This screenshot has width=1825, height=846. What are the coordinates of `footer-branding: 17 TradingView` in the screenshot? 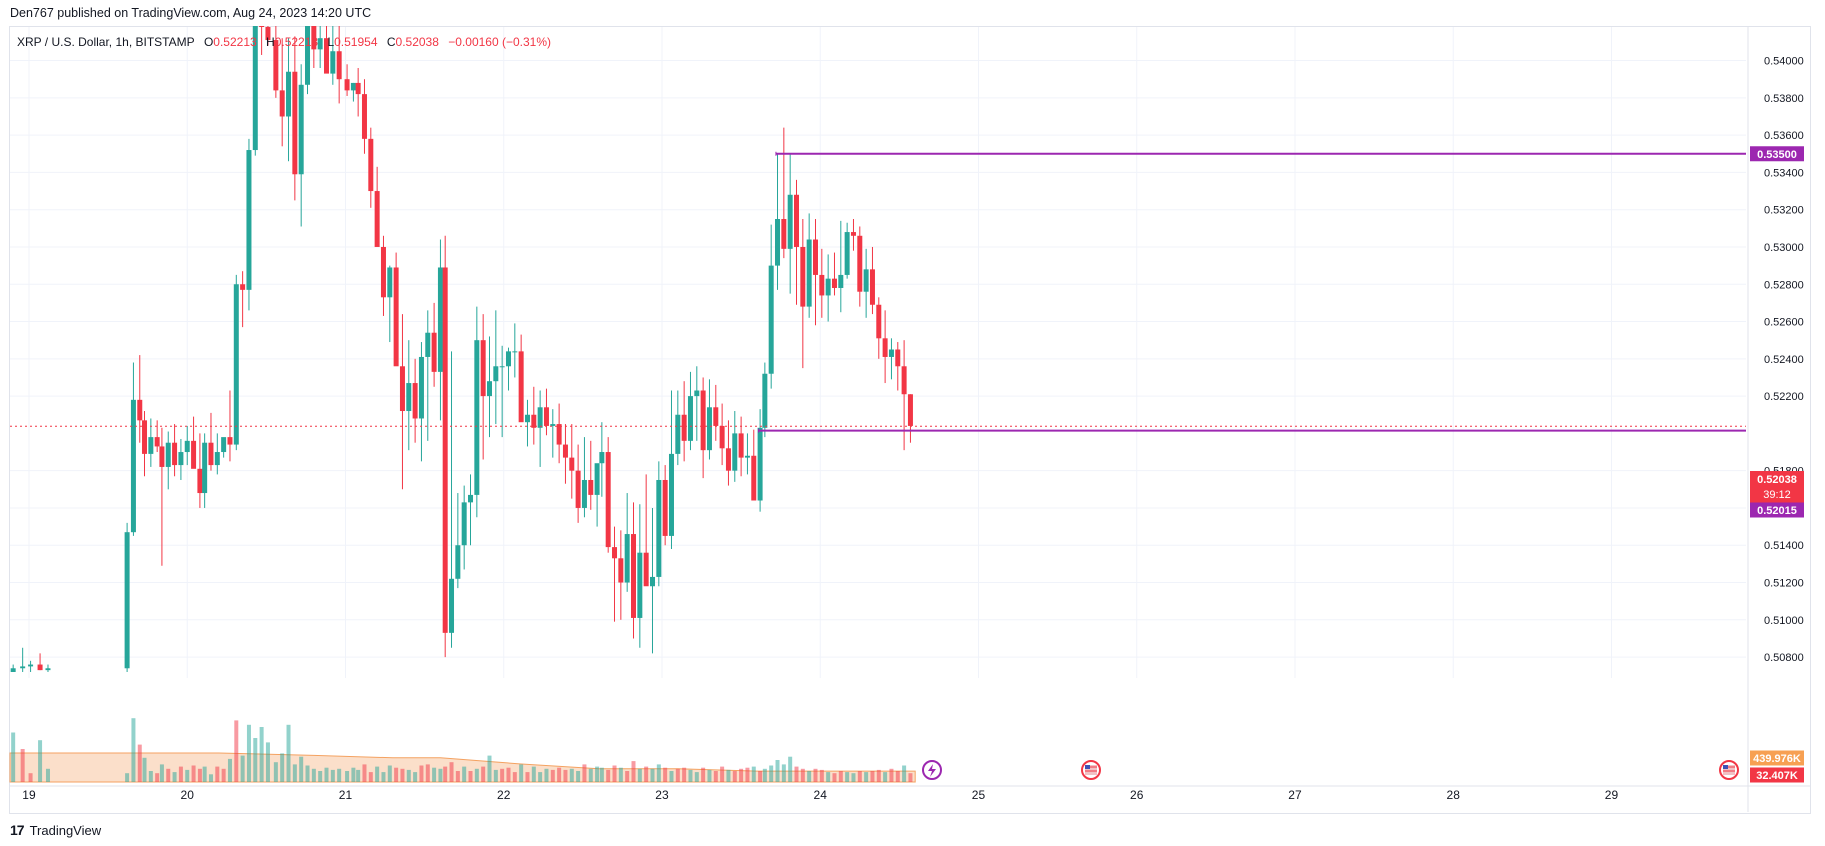 It's located at (55, 830).